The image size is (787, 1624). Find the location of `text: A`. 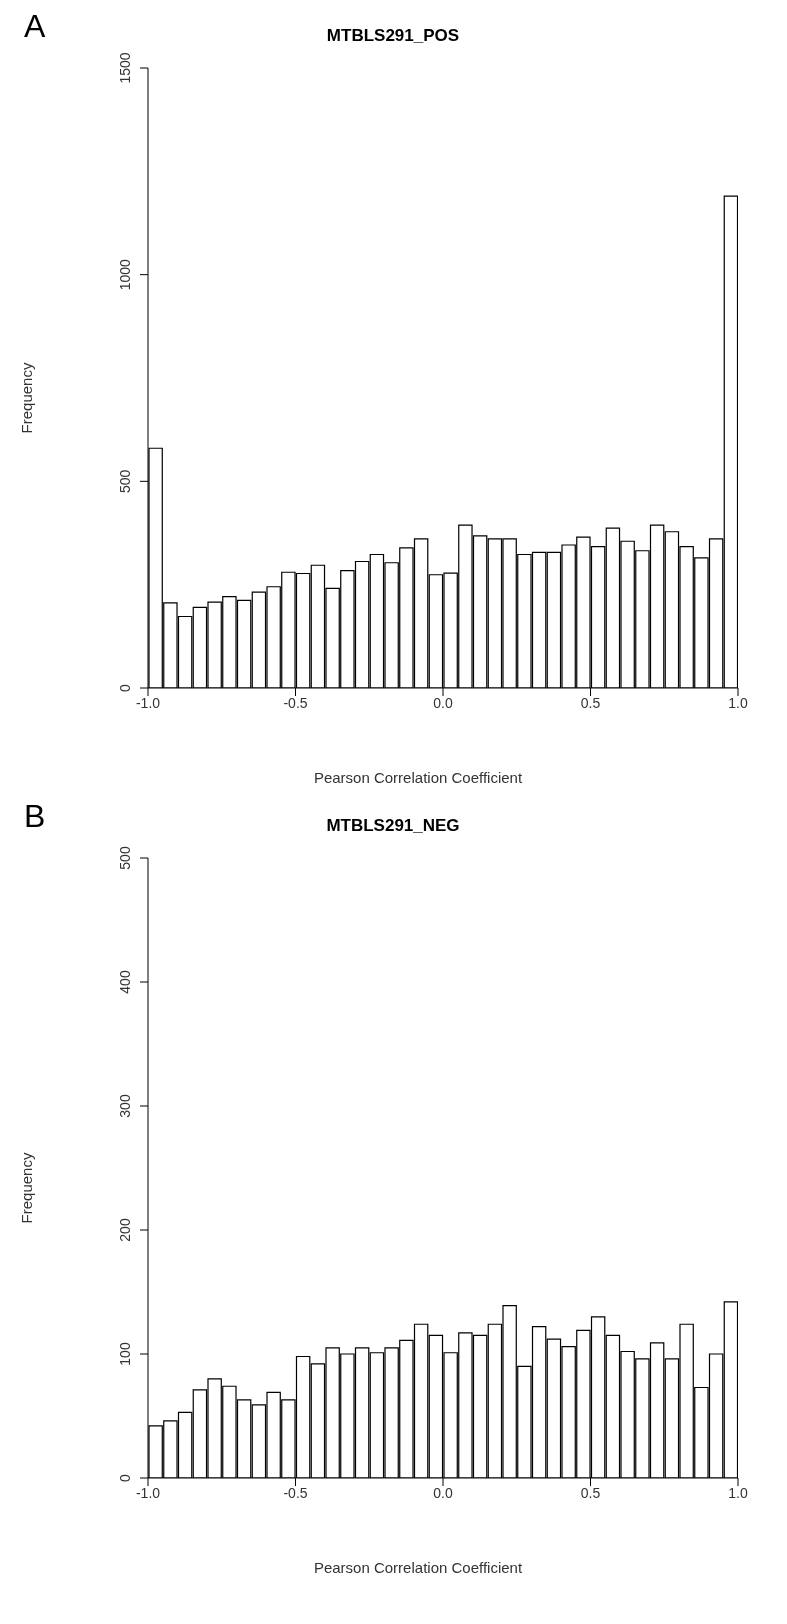

text: A is located at coordinates (35, 26).